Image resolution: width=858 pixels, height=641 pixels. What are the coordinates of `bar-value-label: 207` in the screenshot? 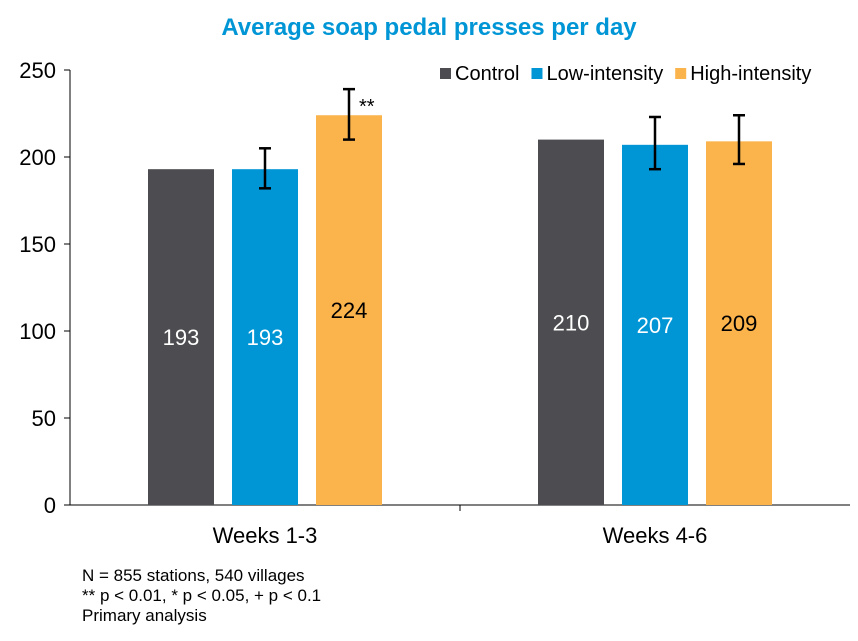 It's located at (655, 325).